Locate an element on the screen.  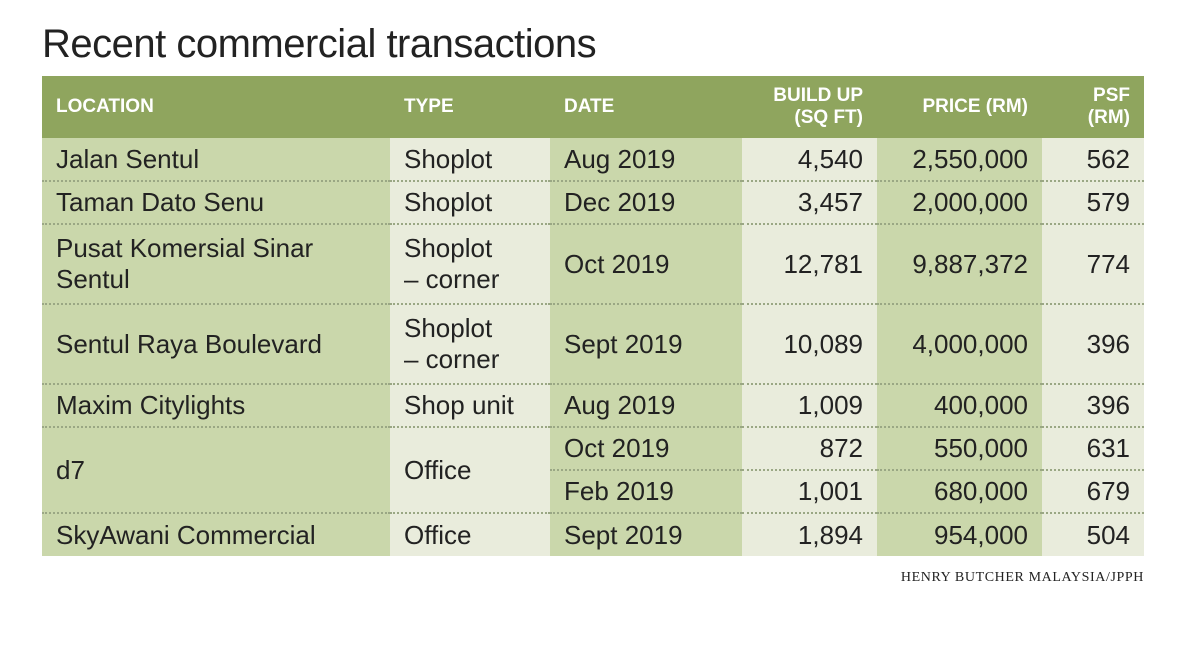
cell-location: Pusat Komersial Sinar Sentul is located at coordinates (216, 264).